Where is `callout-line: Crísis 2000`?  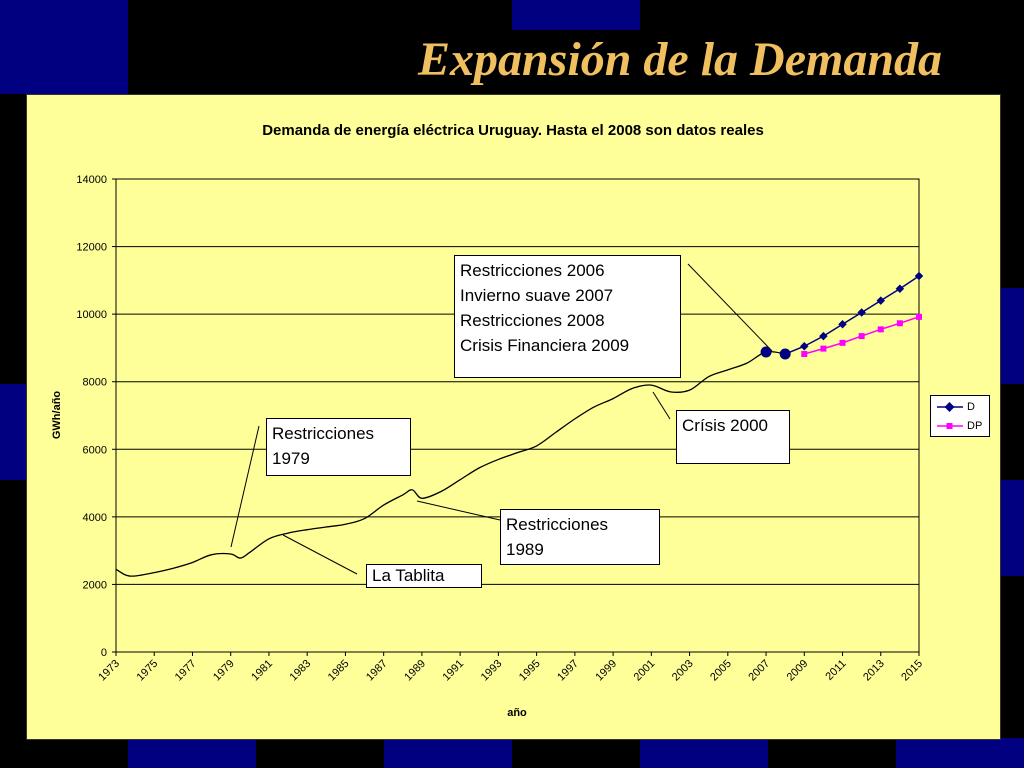
callout-line: Crísis 2000 is located at coordinates (725, 425).